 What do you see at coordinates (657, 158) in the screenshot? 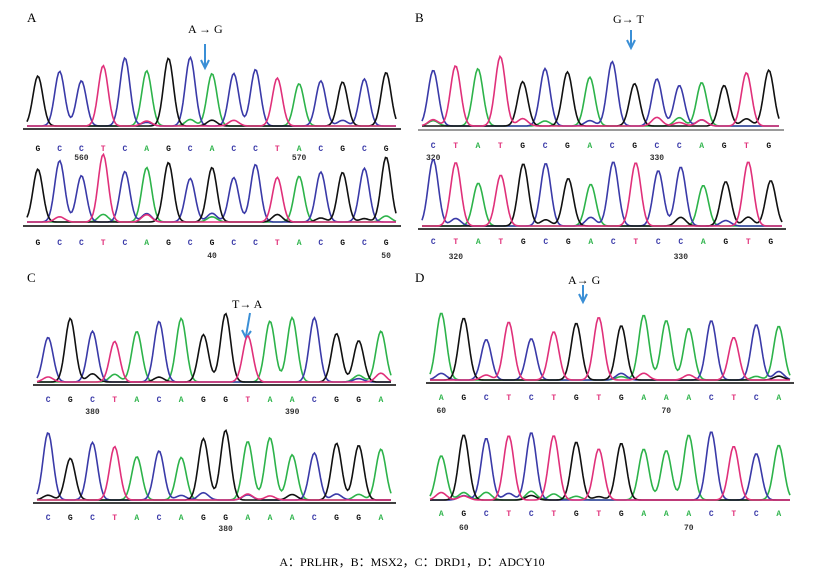
I see `position-number: 330` at bounding box center [657, 158].